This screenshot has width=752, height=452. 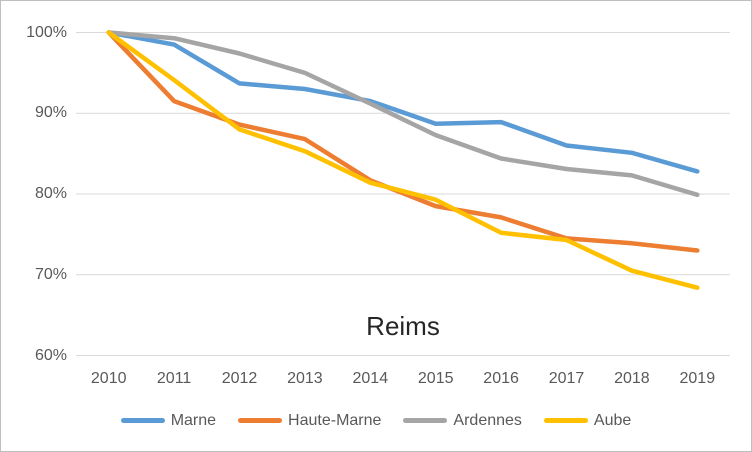 I want to click on y-tick-label-70-: 70%, so click(x=50, y=274).